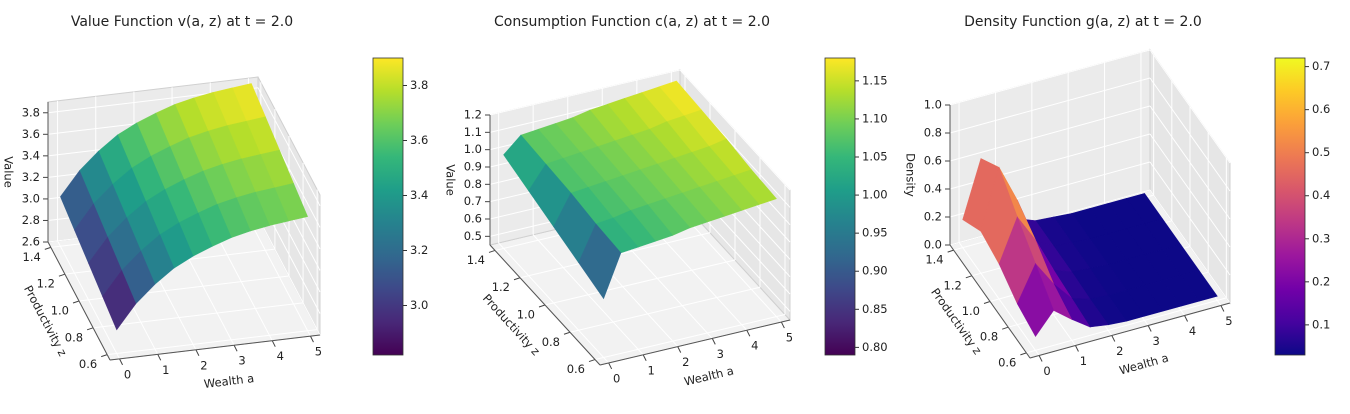 This screenshot has height=414, width=1350. I want to click on z-tick-label: 3.2, so click(31, 177).